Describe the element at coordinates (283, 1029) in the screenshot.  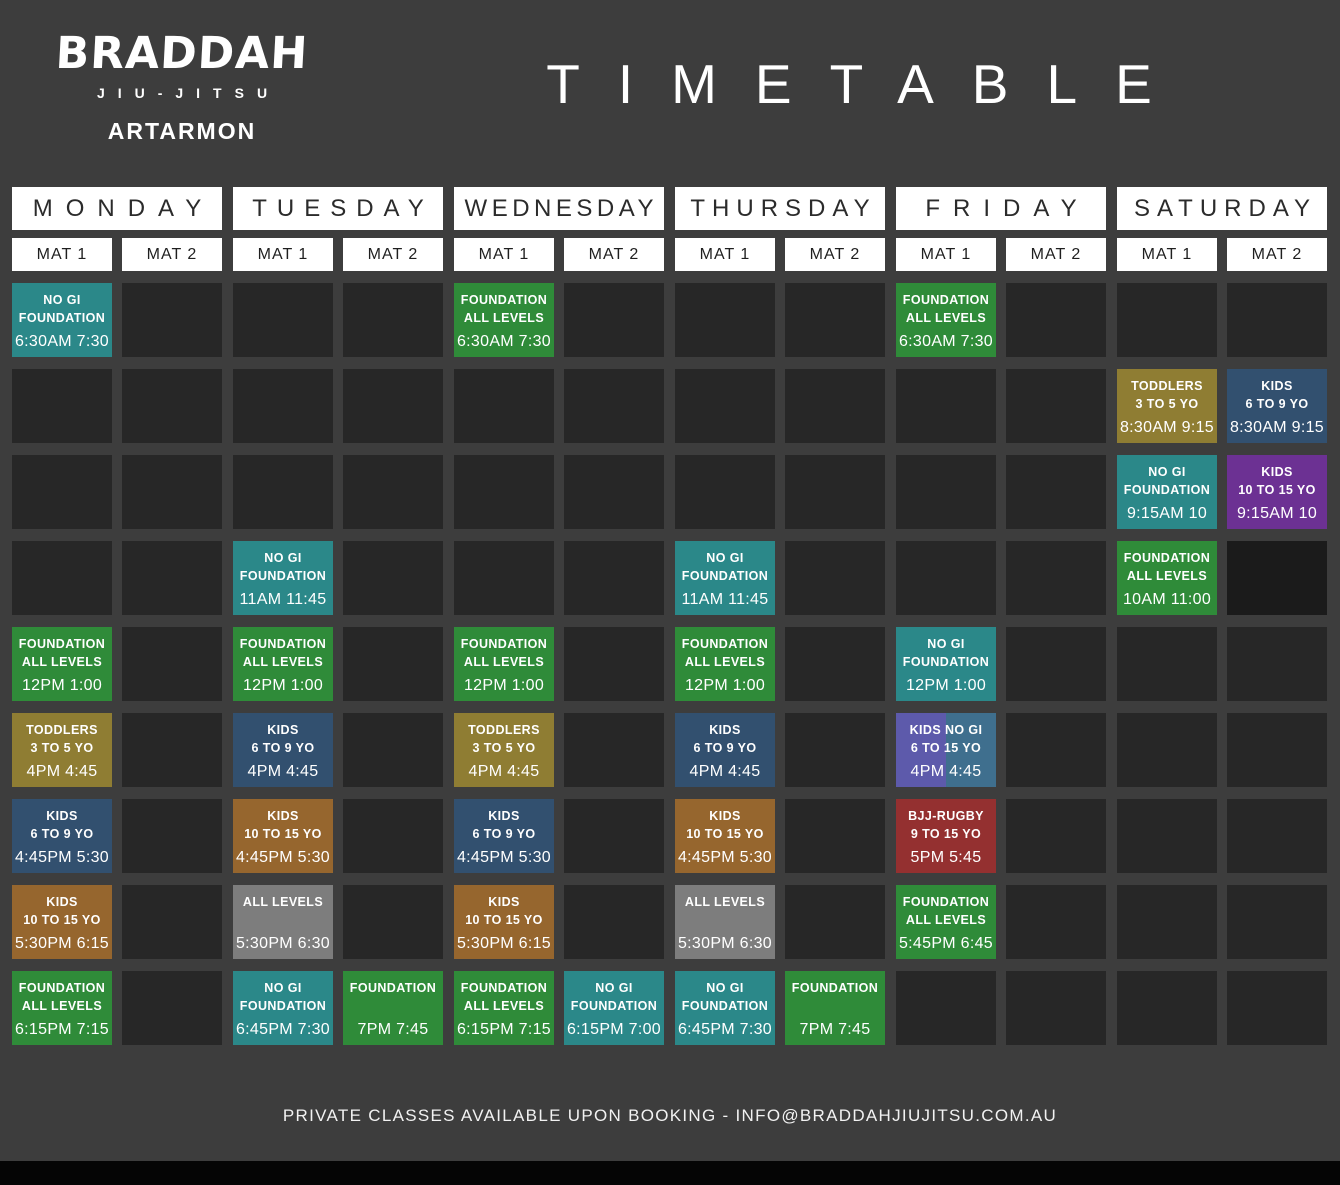
I see `class-time: 6:45PM 7:30` at that location.